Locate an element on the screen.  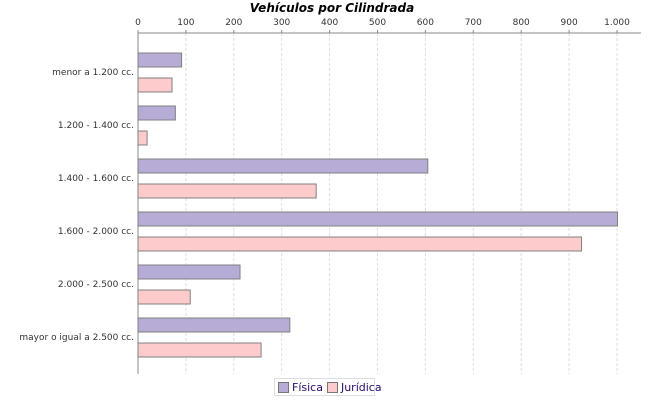
x-tick-label: 1.000 is located at coordinates (617, 23).